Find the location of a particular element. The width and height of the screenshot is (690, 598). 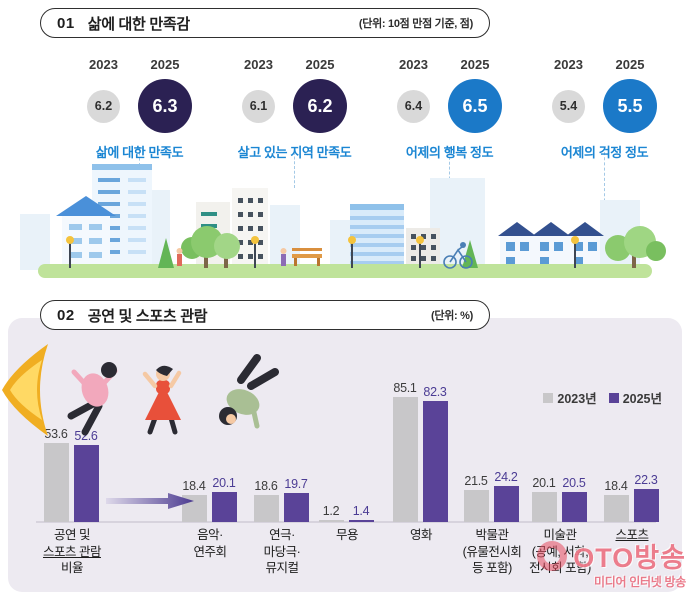

bar-value-label: 19.7 is located at coordinates (296, 484).